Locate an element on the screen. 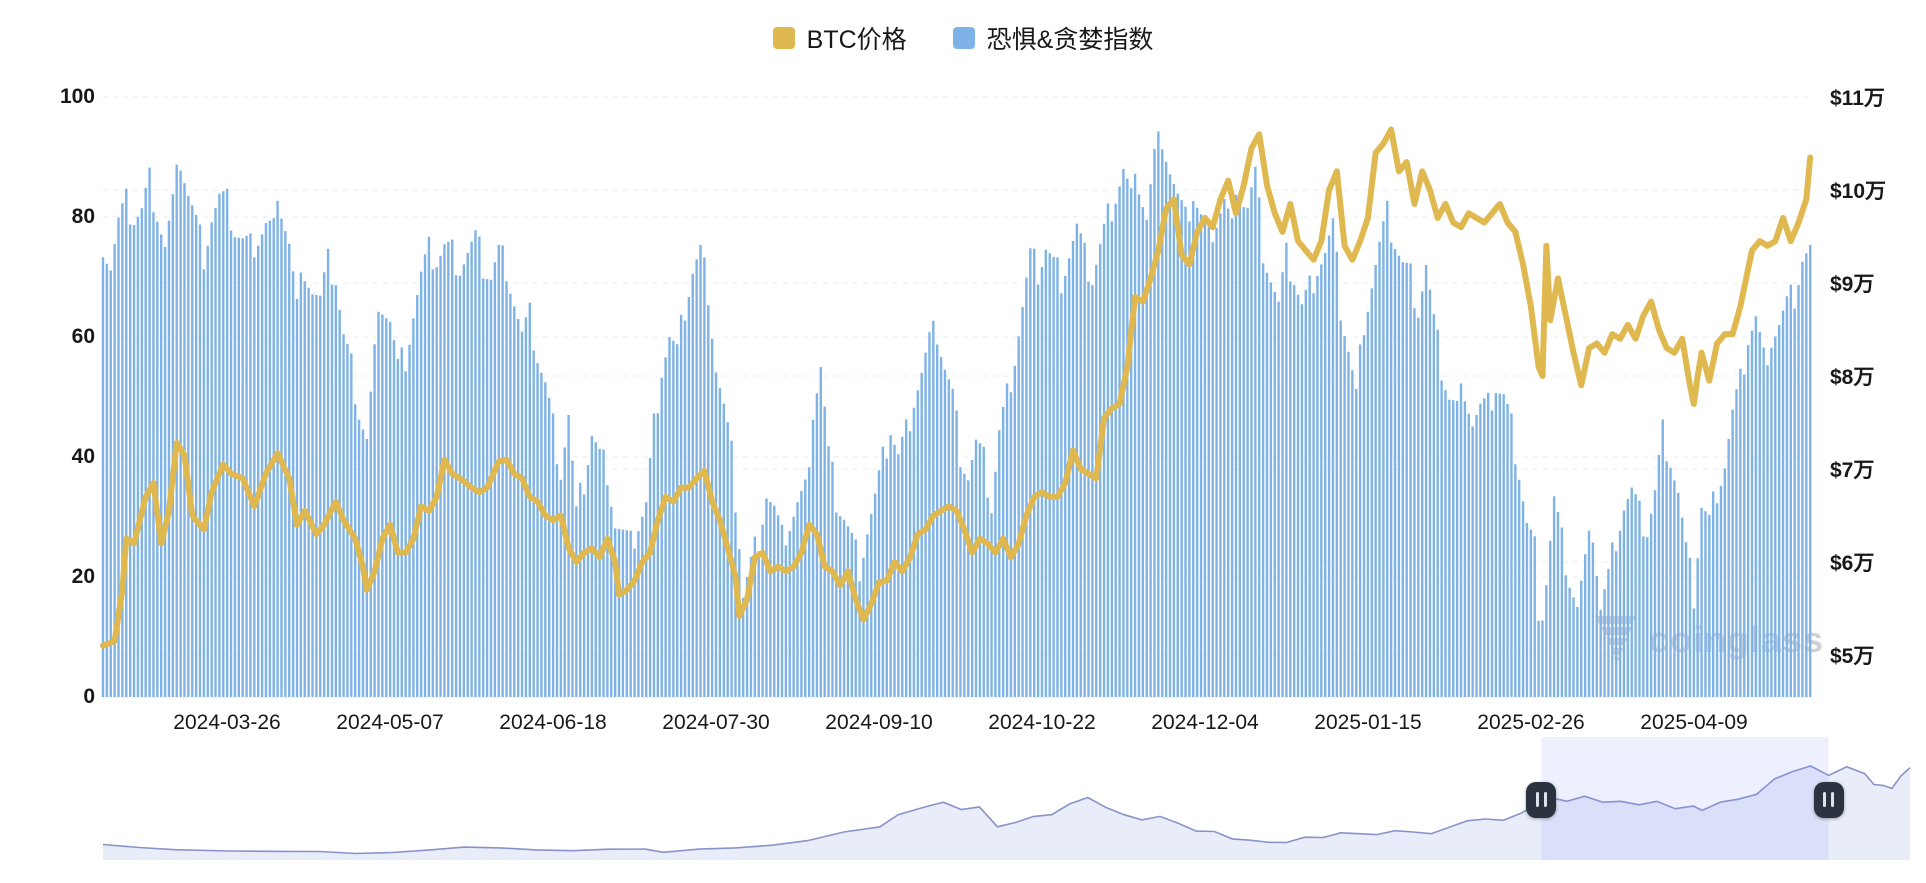 The image size is (1926, 883). legend: BTC价格 恐惧&贪婪指数 is located at coordinates (963, 38).